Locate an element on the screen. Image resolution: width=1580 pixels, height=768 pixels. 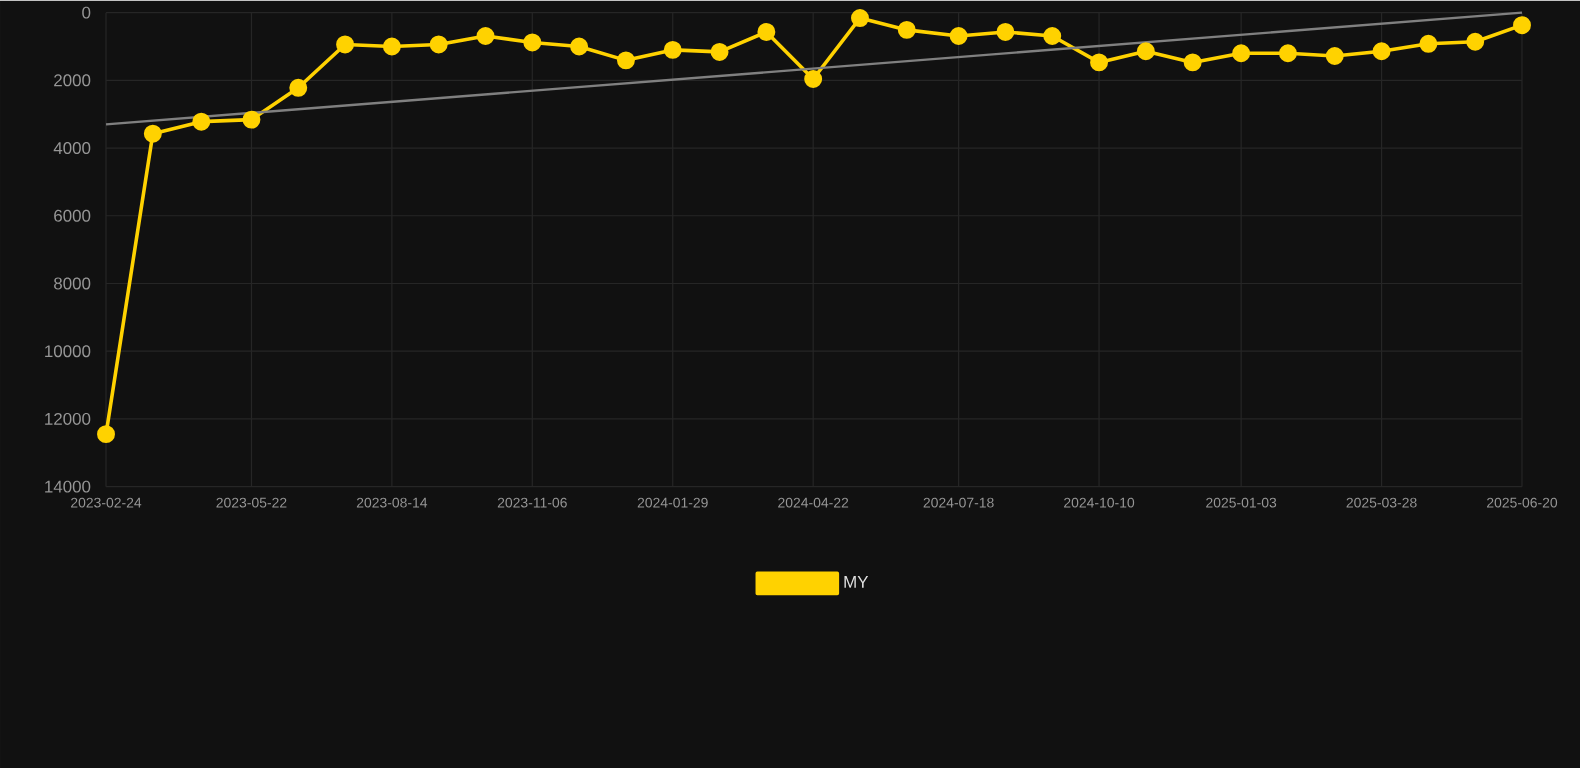
y-tick-label: 12000 is located at coordinates (68, 418).